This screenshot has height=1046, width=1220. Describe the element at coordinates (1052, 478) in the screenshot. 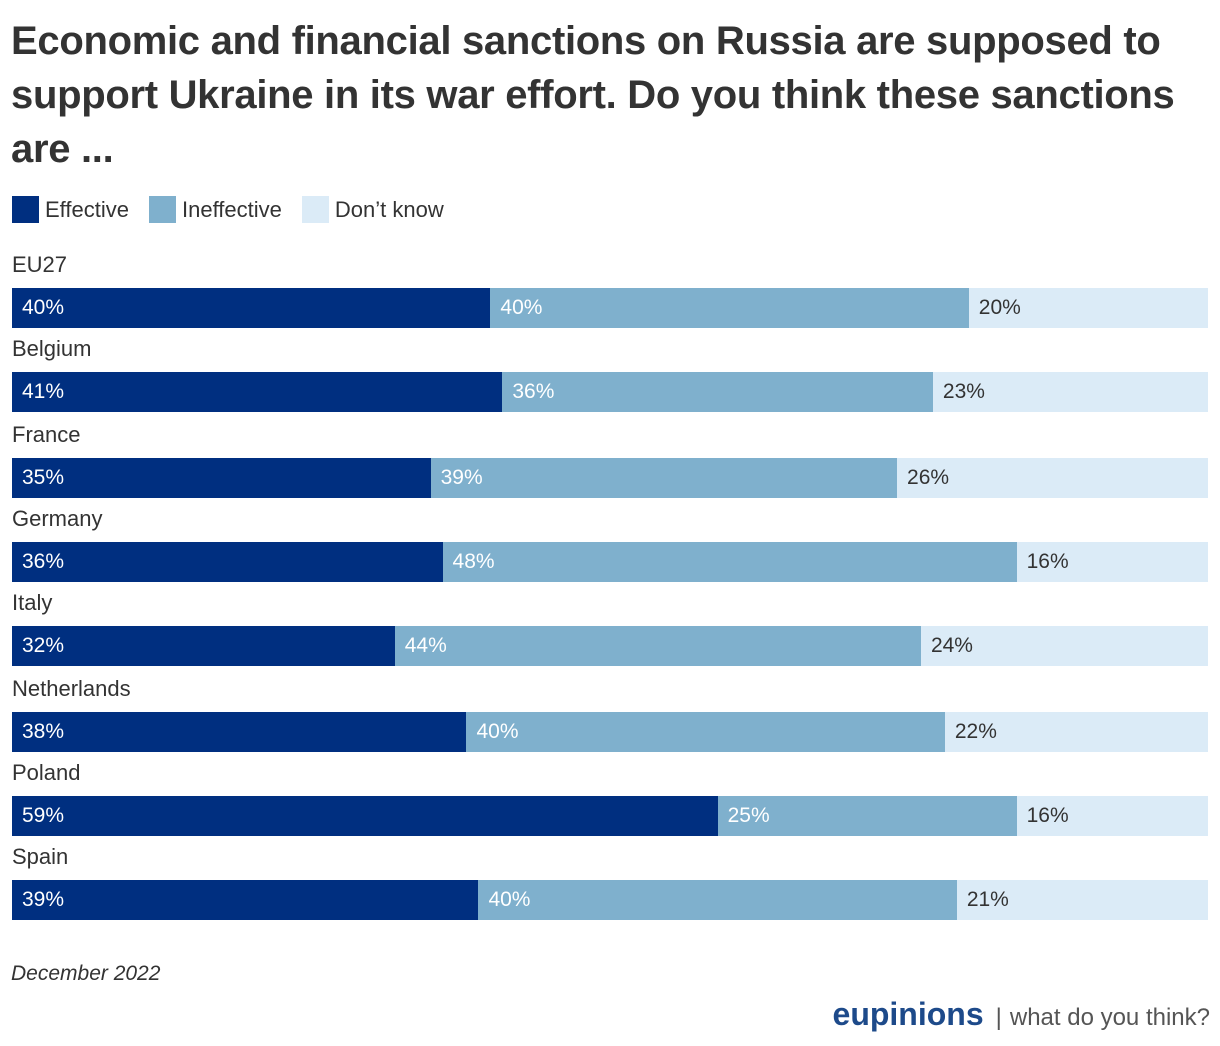

I see `bar-segment: 26%` at that location.